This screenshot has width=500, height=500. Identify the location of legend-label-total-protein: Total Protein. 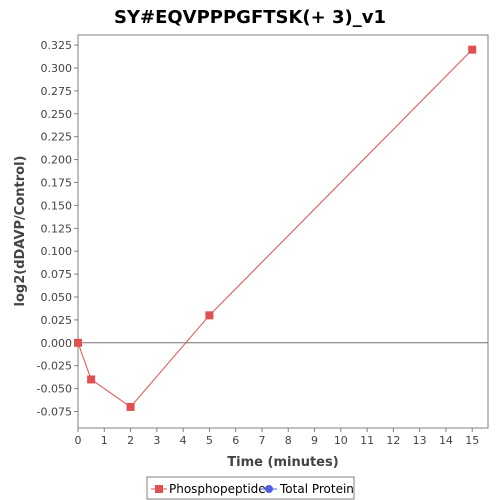
(316, 489).